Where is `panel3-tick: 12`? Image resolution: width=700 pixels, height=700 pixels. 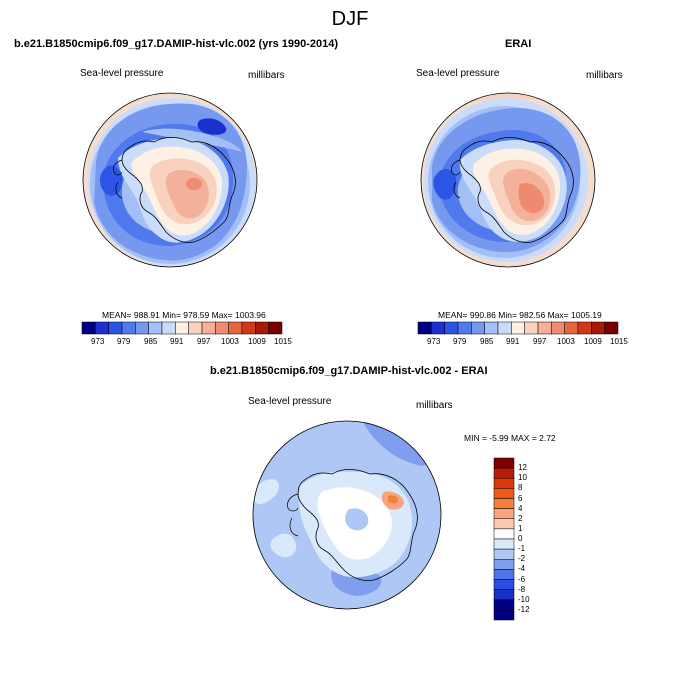 panel3-tick: 12 is located at coordinates (522, 468).